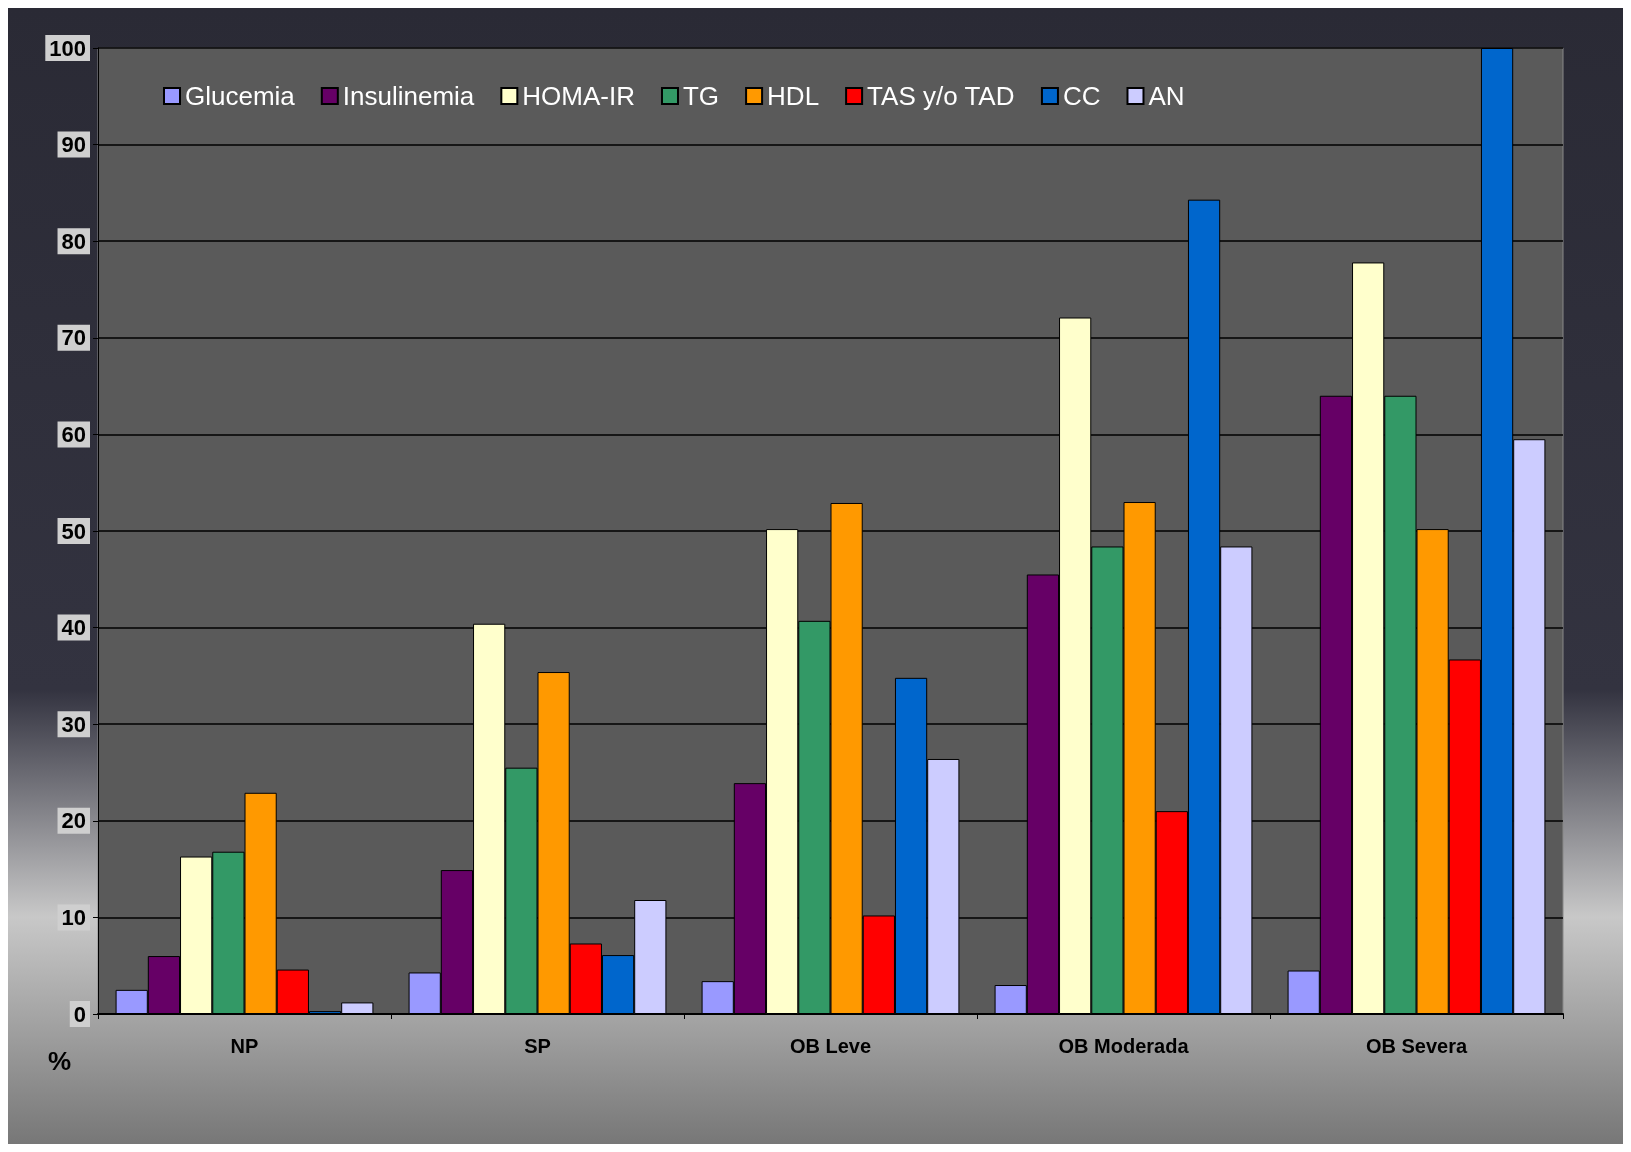 Image resolution: width=1631 pixels, height=1152 pixels. Describe the element at coordinates (240, 96) in the screenshot. I see `legend-label: Glucemia` at that location.